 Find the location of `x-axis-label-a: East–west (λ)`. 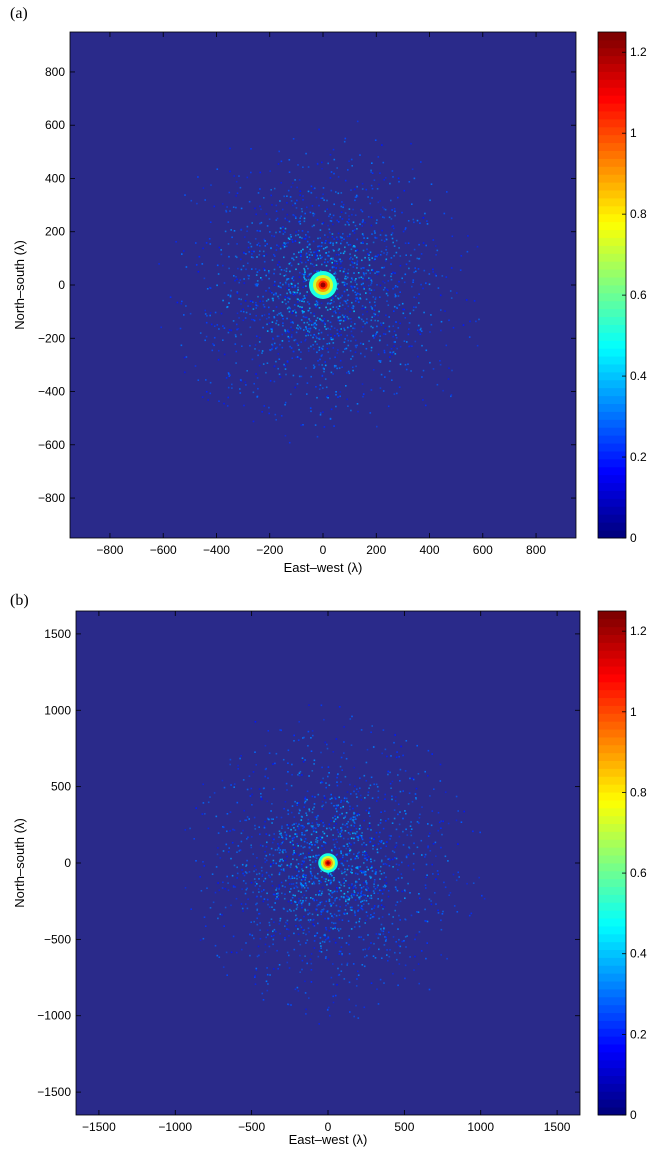

x-axis-label-a: East–west (λ) is located at coordinates (323, 567).